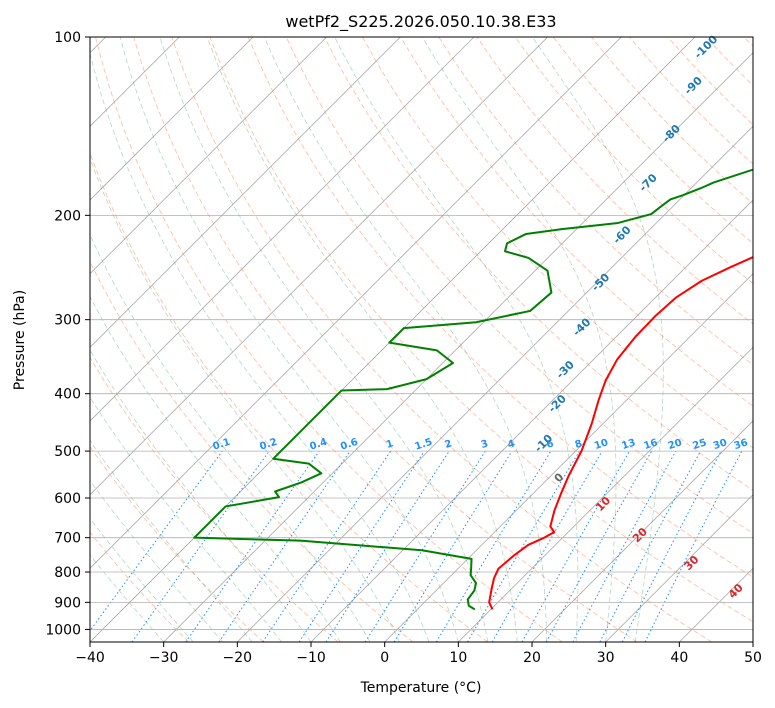  What do you see at coordinates (579, 444) in the screenshot?
I see `mixing-ratio-label: 8` at bounding box center [579, 444].